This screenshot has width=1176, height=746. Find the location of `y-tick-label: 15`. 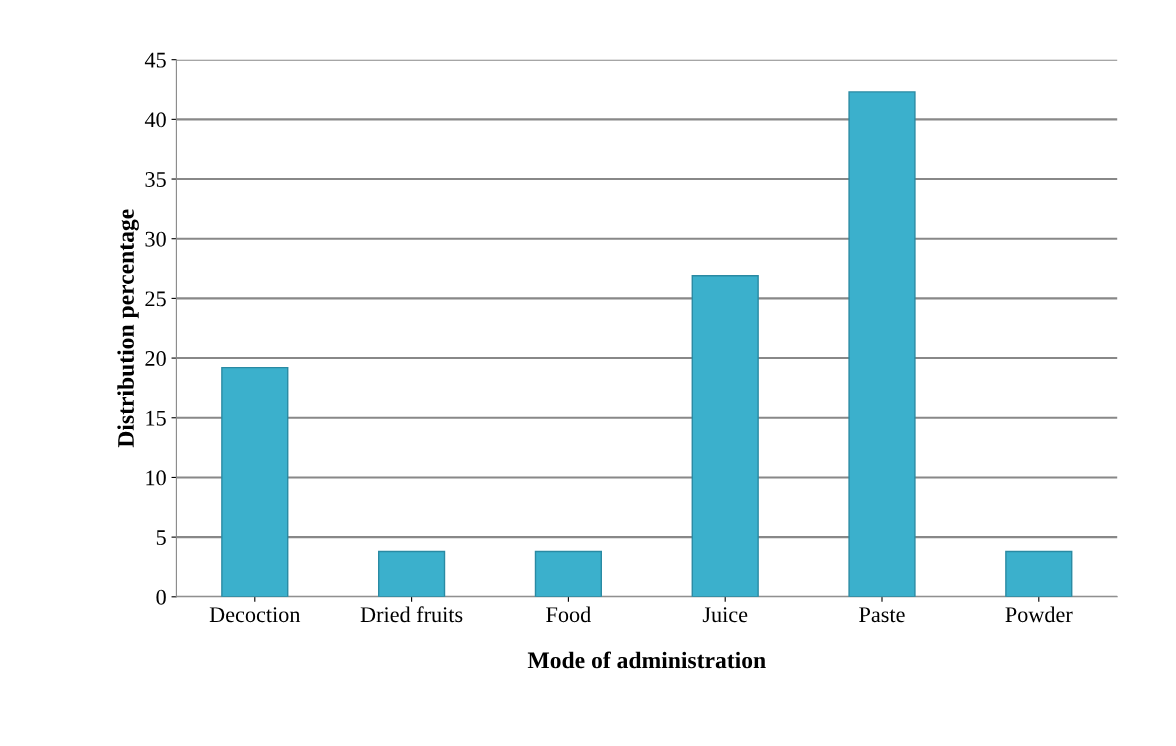

y-tick-label: 15 is located at coordinates (156, 418).